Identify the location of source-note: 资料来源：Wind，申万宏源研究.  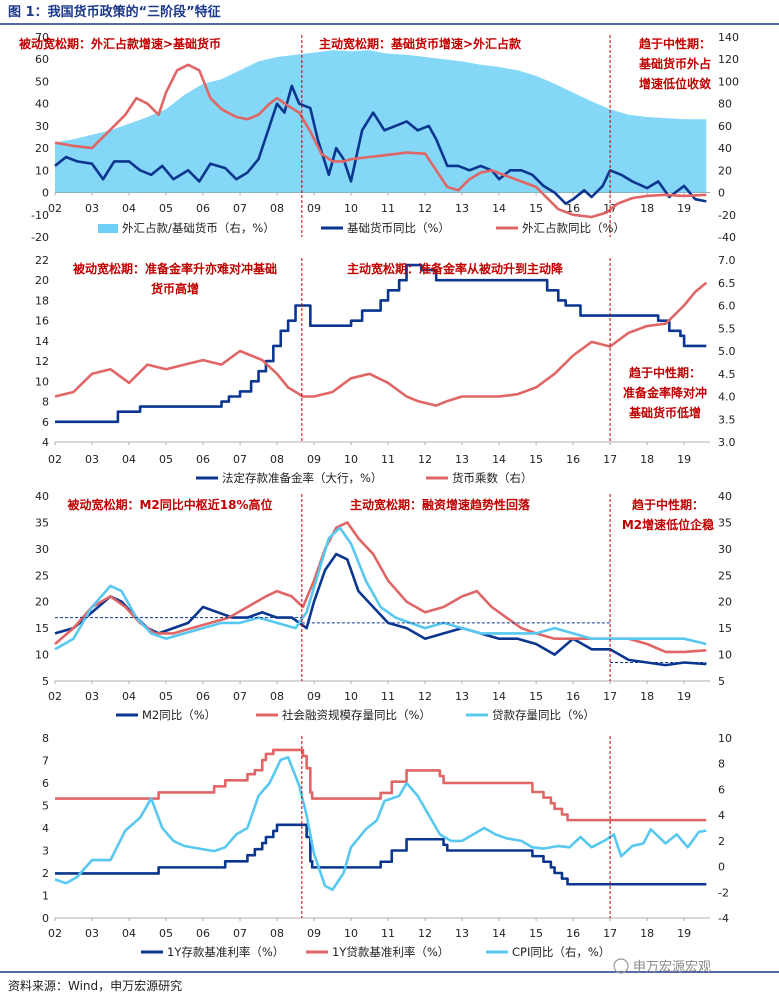
(95, 985).